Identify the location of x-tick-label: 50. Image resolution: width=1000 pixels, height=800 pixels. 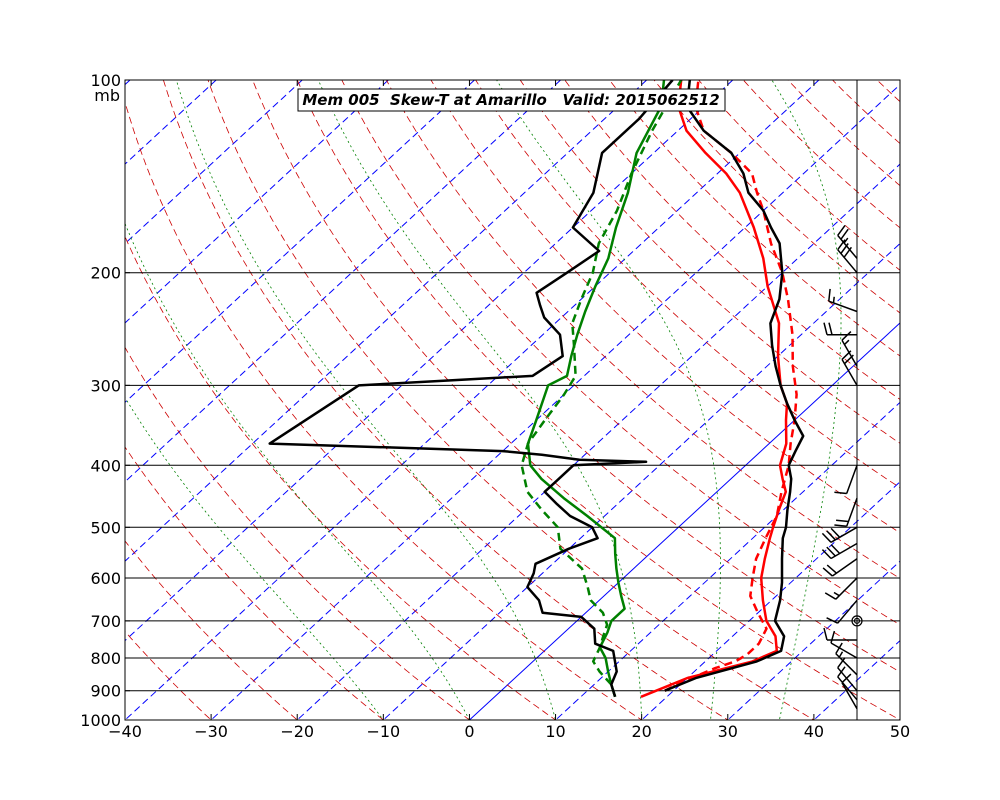
(900, 731).